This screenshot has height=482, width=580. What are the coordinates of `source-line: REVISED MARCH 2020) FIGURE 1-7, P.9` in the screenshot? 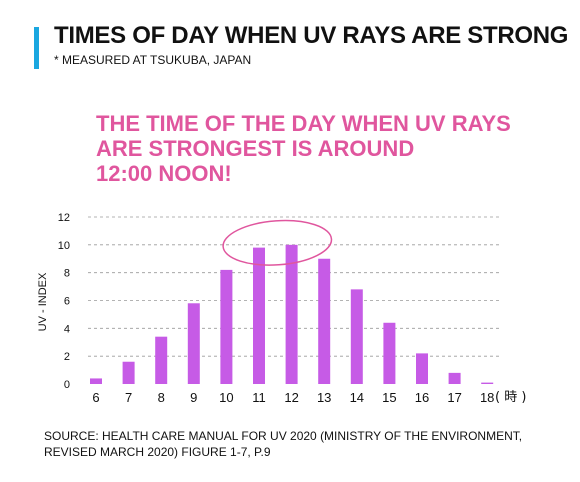 It's located at (157, 452).